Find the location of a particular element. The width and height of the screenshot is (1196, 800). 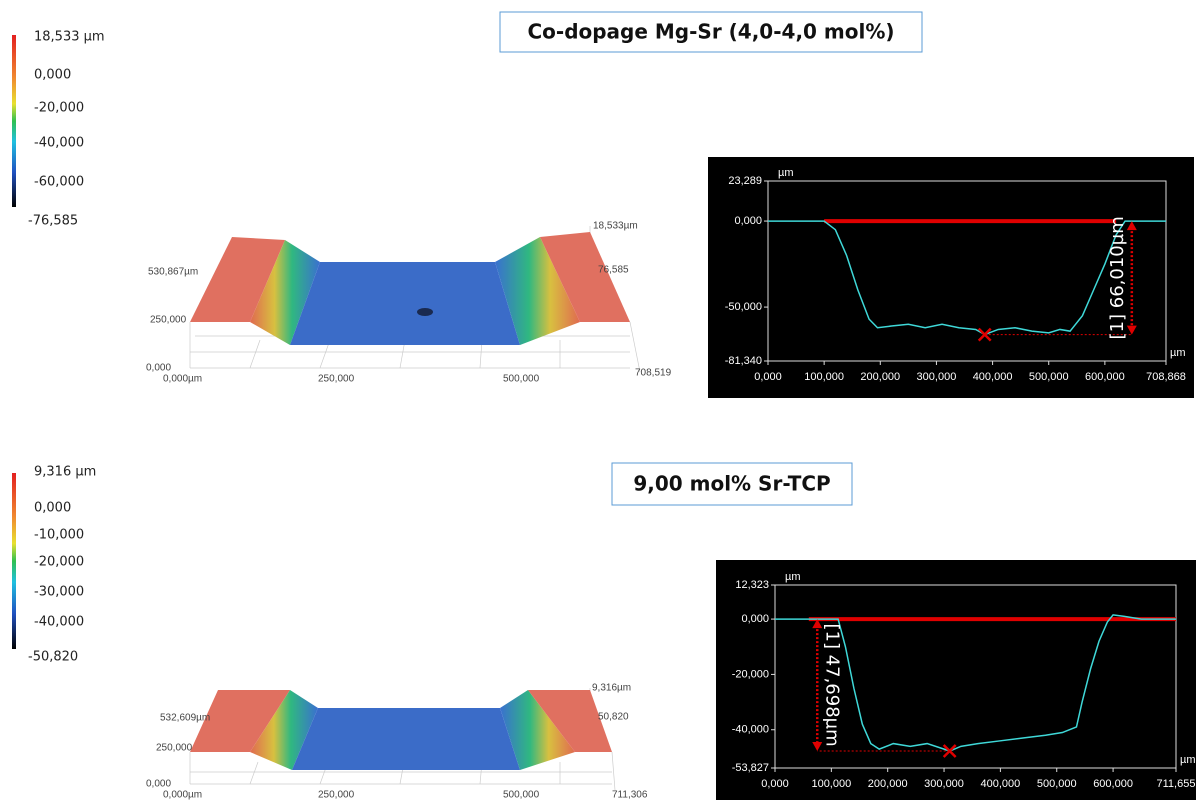

panel-title: 9,00 mol% Sr-TCP is located at coordinates (731, 484).